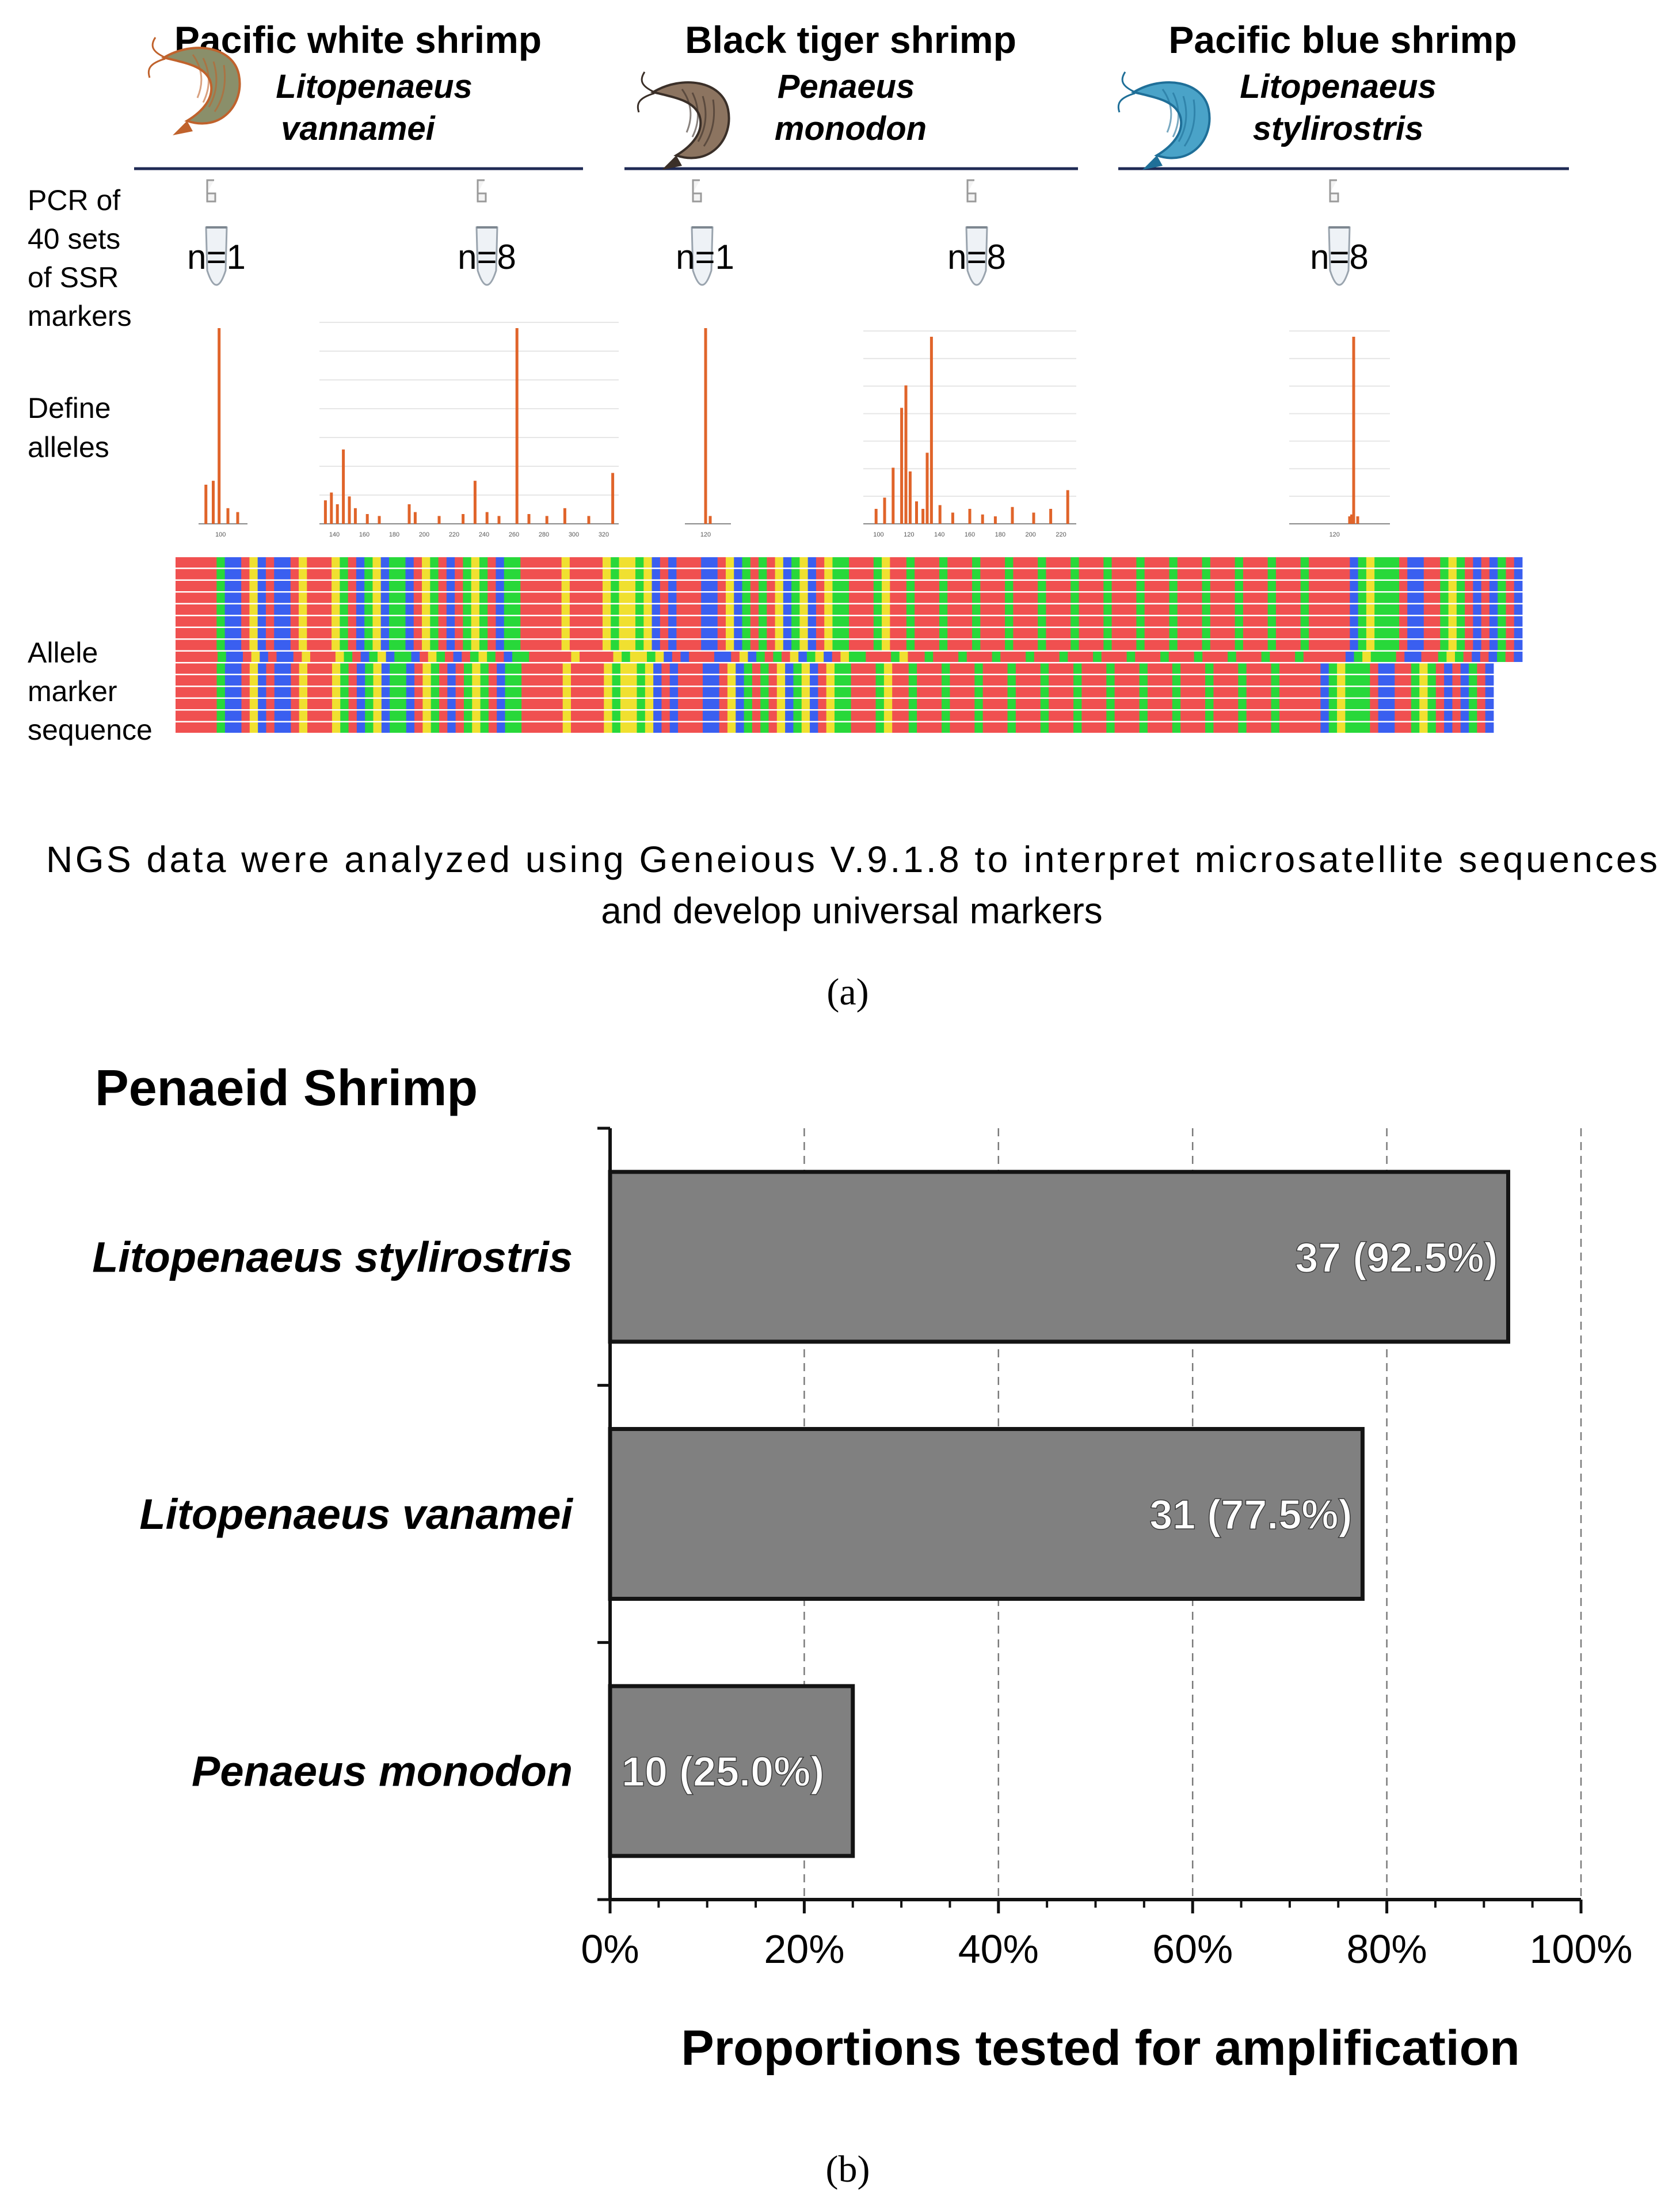  I want to click on species-common-name: Black tiger shrimp, so click(850, 39).